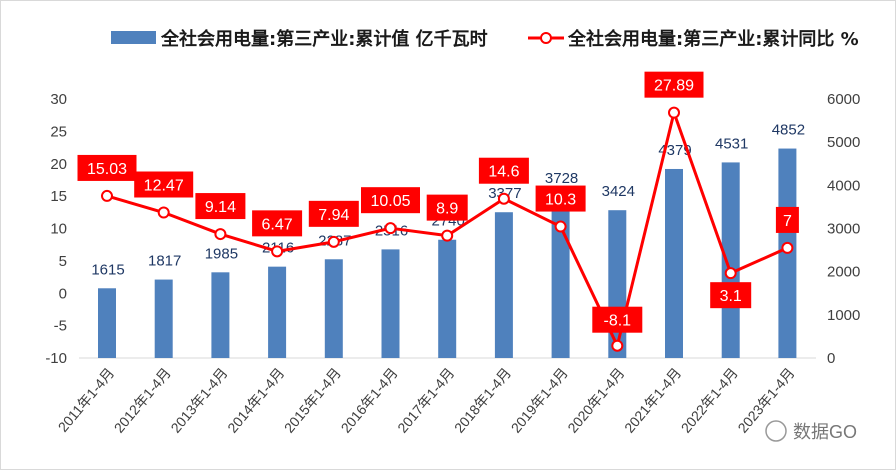 The width and height of the screenshot is (896, 471). I want to click on left-axis-tick: 0, so click(63, 293).